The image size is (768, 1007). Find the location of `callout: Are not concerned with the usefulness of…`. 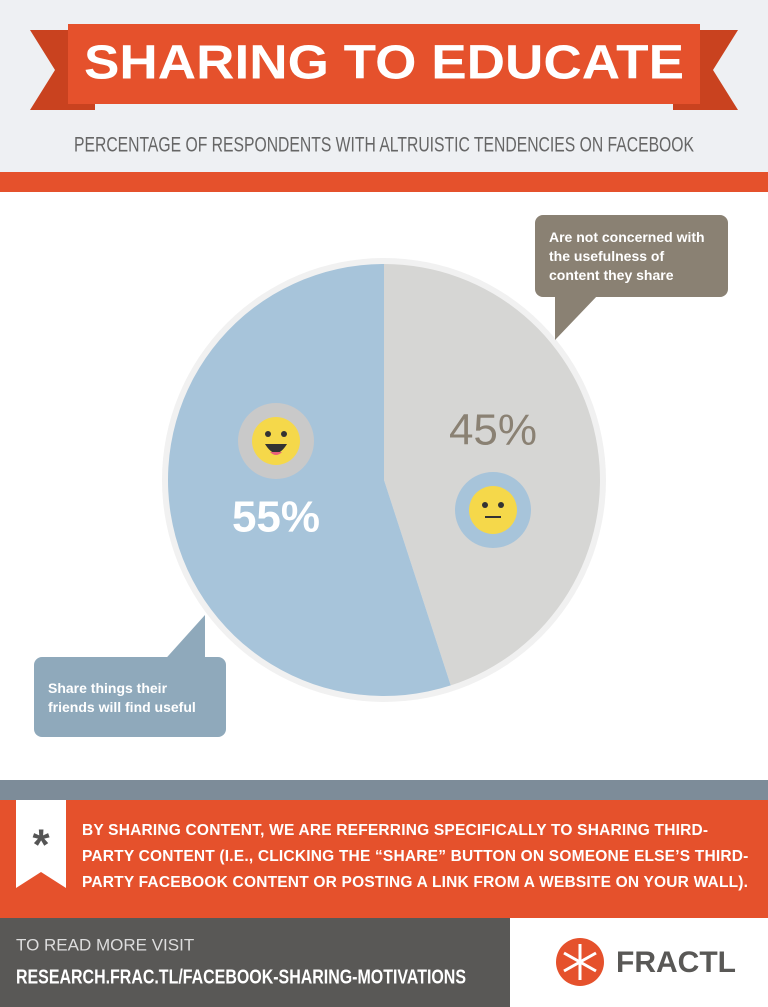

callout: Are not concerned with the usefulness of… is located at coordinates (631, 256).